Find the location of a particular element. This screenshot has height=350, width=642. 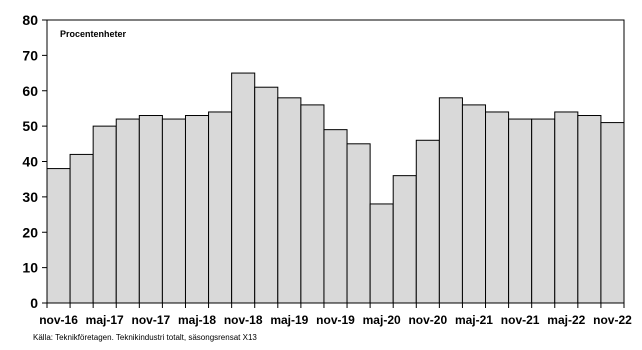

y-tick-label-70: 70 is located at coordinates (30, 55).